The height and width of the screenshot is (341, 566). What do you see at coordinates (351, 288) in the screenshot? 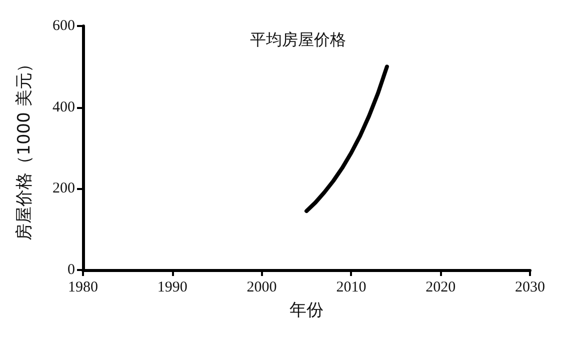
I see `x-tick-label: 2010` at bounding box center [351, 288].